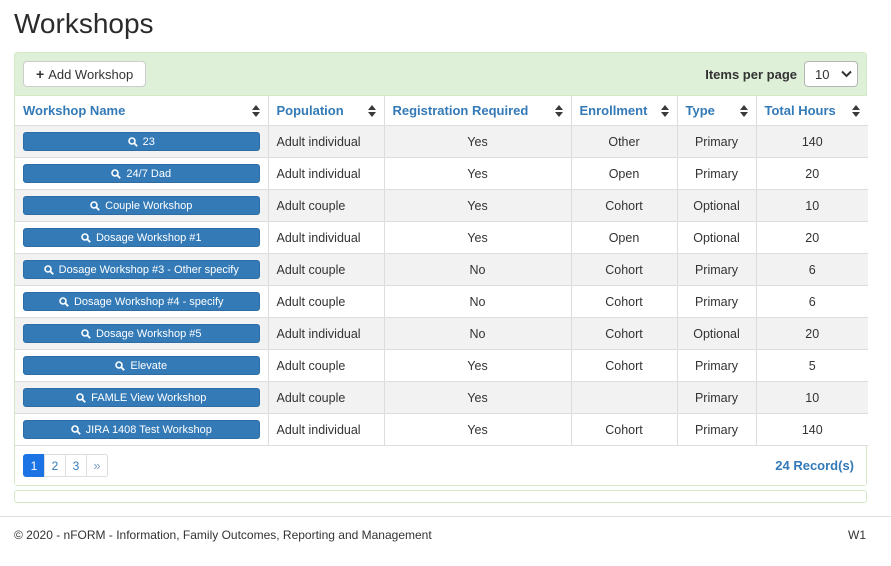 The height and width of the screenshot is (566, 891). What do you see at coordinates (91, 74) in the screenshot?
I see `add-workshop-label: Add Workshop` at bounding box center [91, 74].